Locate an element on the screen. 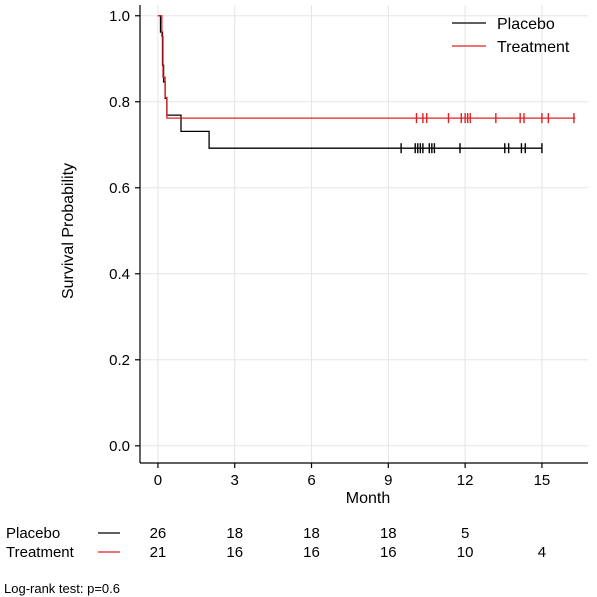  survival-curve-treatment is located at coordinates (366, 67).